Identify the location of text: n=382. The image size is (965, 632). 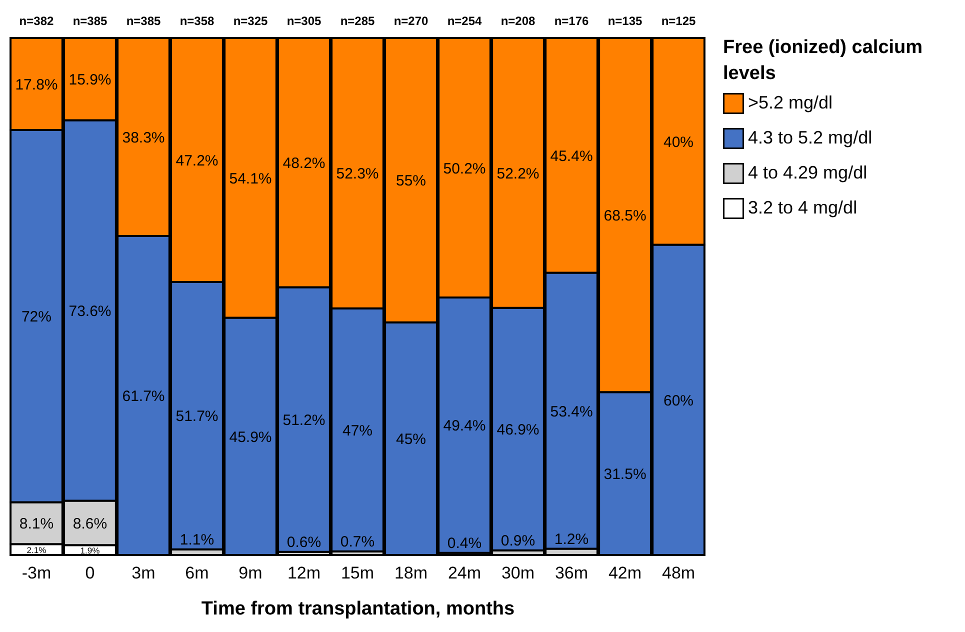
(36, 21).